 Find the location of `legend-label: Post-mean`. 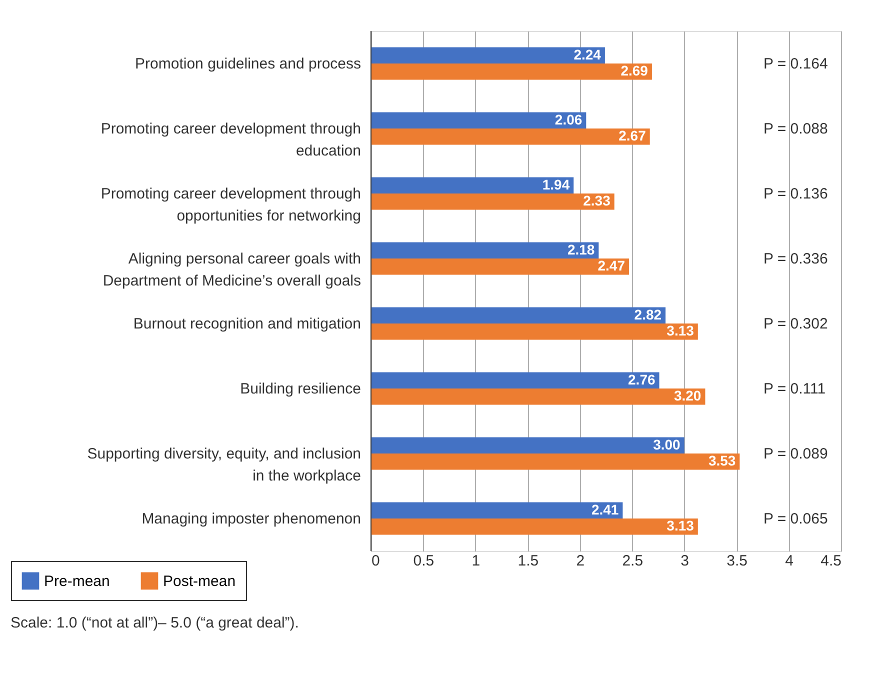

legend-label: Post-mean is located at coordinates (199, 581).